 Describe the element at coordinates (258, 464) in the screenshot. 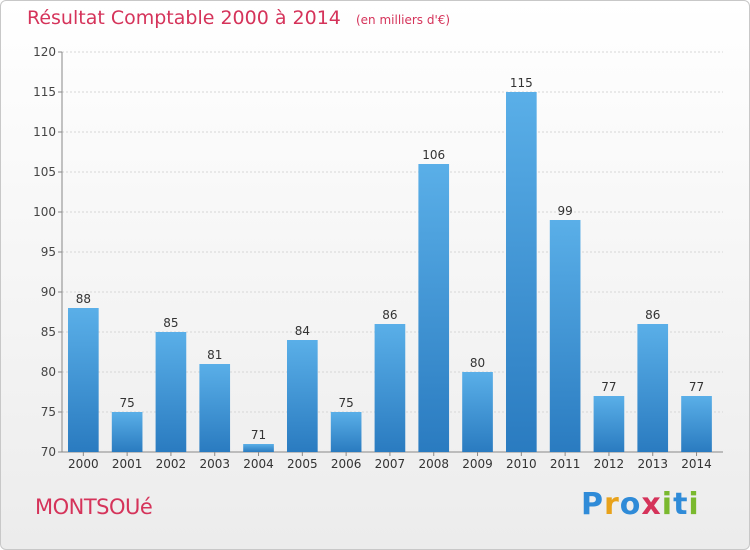

I see `x-tick-label: 2004` at that location.